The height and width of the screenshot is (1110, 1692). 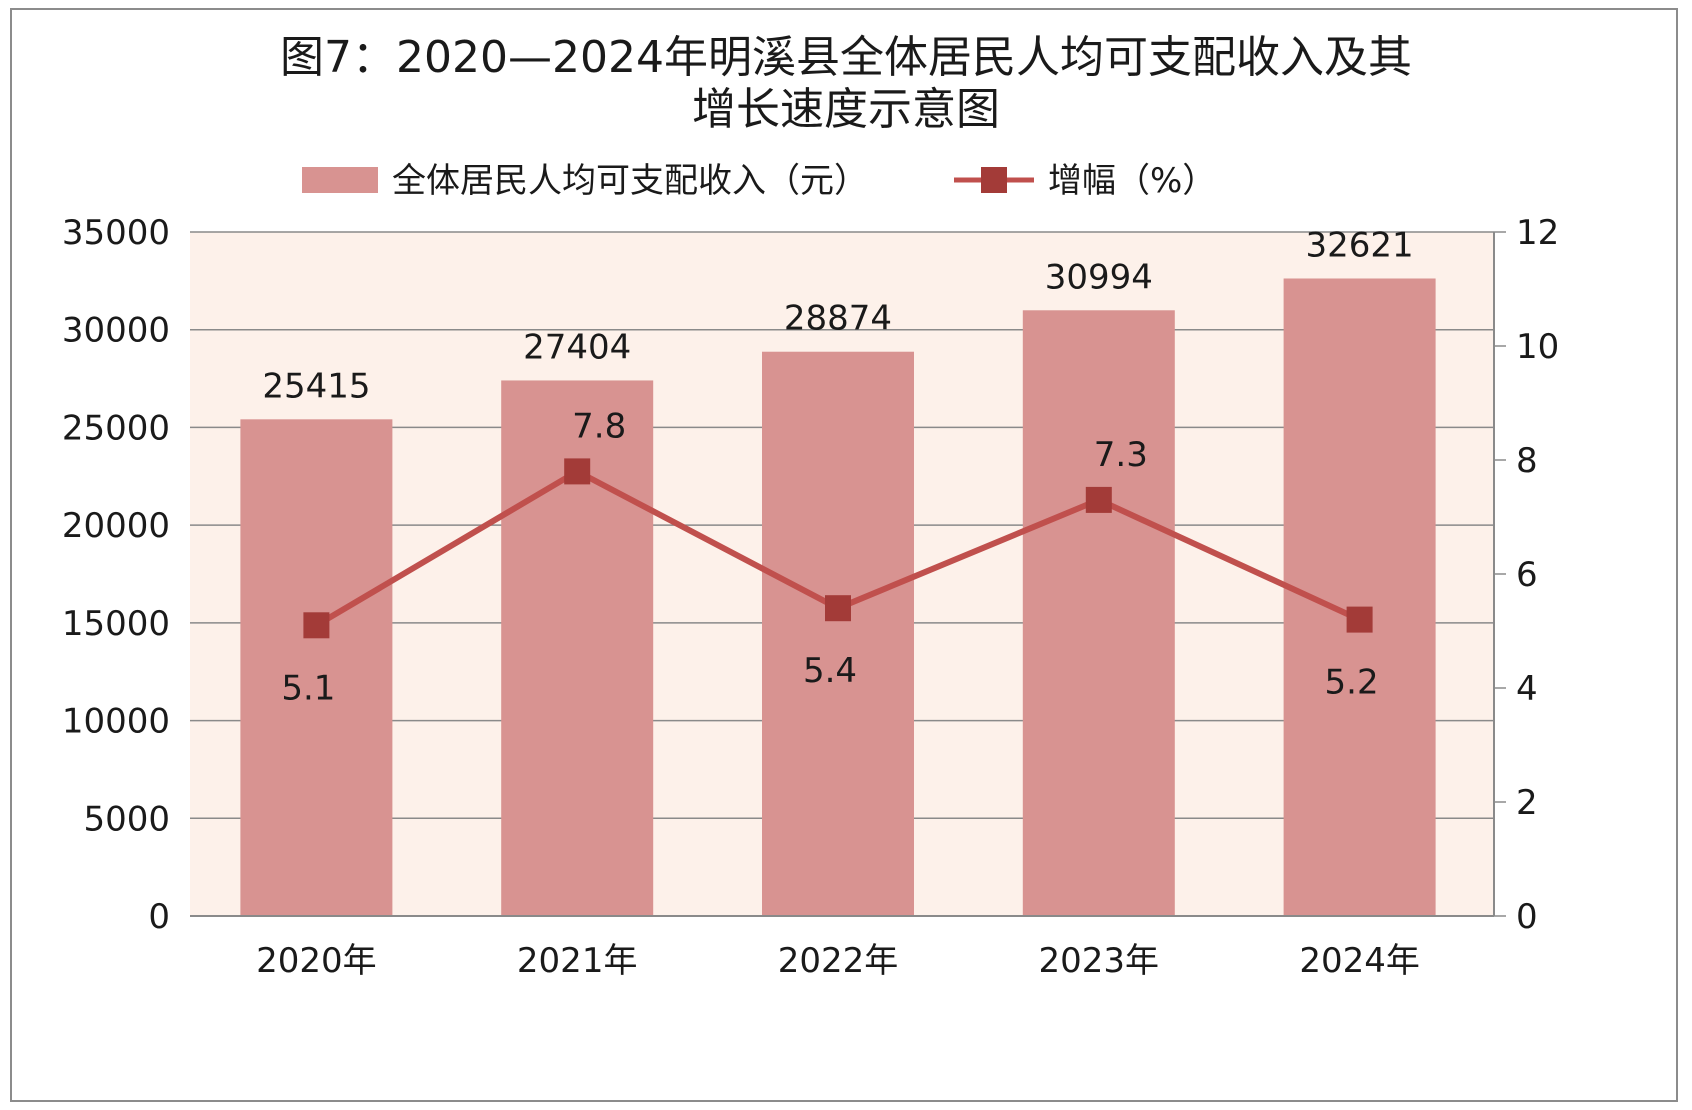 I want to click on x-tick-label: 2023年, so click(x=1099, y=961).